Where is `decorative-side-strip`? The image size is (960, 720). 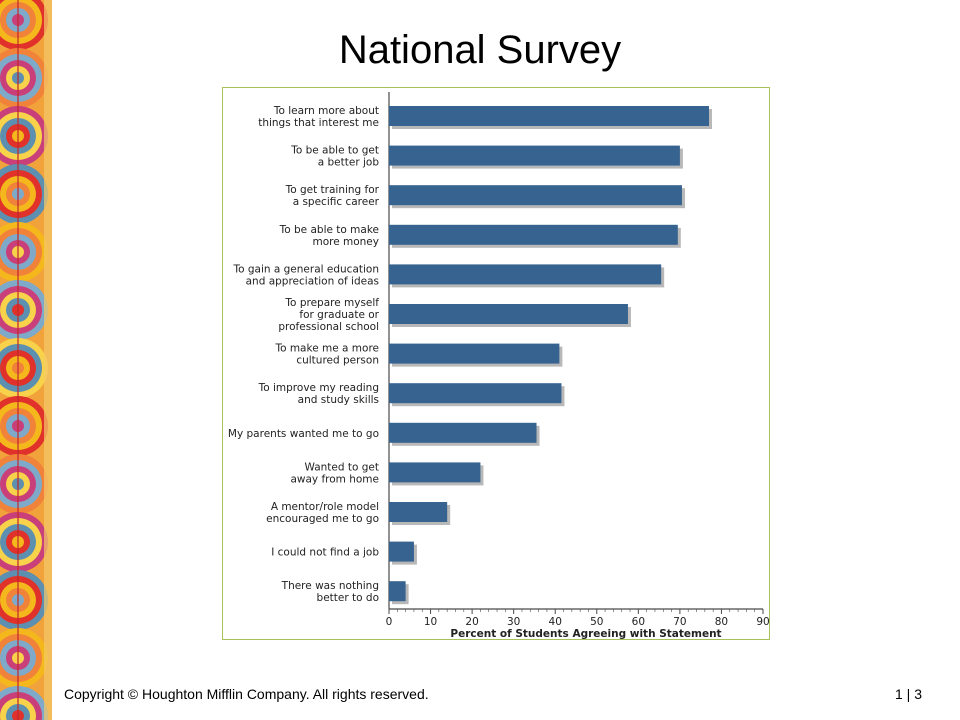 decorative-side-strip is located at coordinates (26, 360).